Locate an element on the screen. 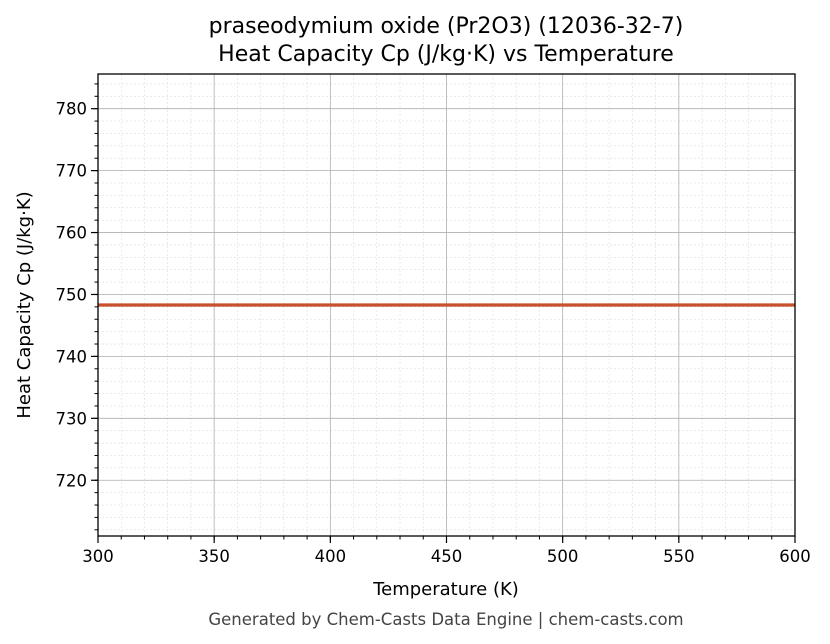 This screenshot has width=830, height=644. y-tick-label: 750 is located at coordinates (72, 294).